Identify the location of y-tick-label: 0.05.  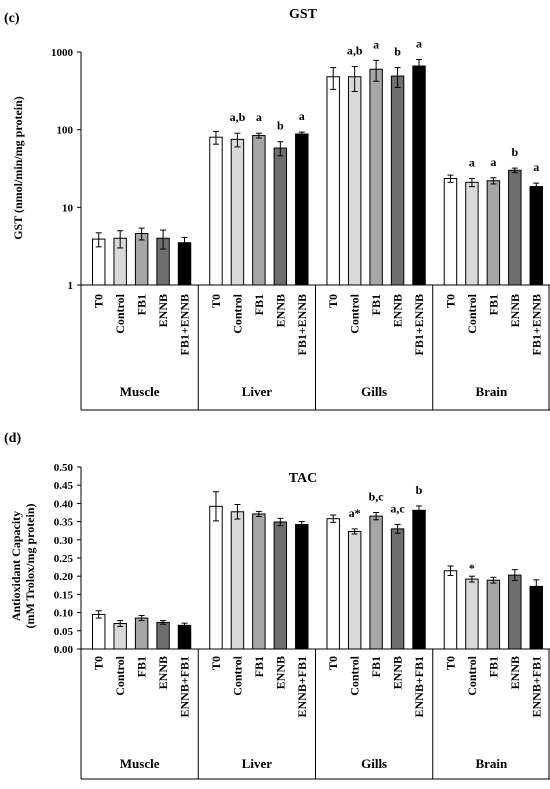
(64, 632).